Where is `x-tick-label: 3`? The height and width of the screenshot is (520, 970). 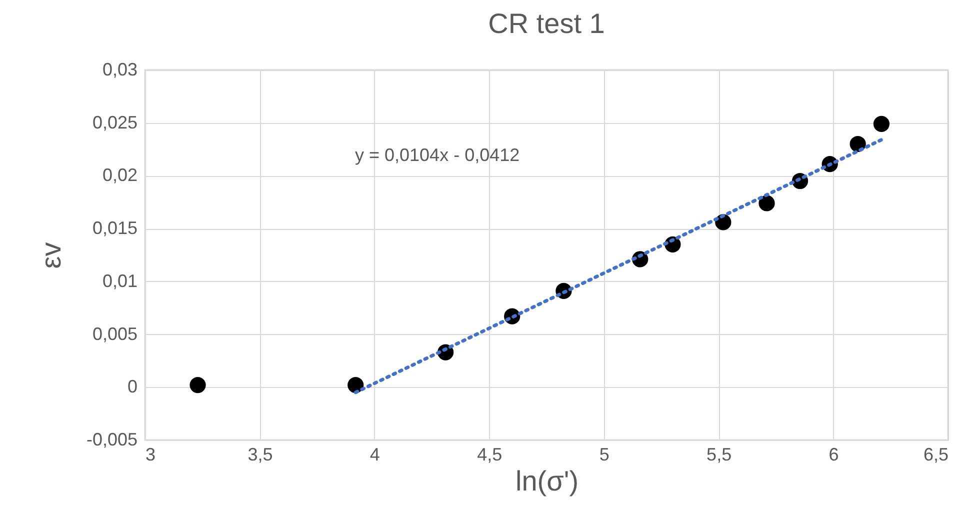 x-tick-label: 3 is located at coordinates (151, 454).